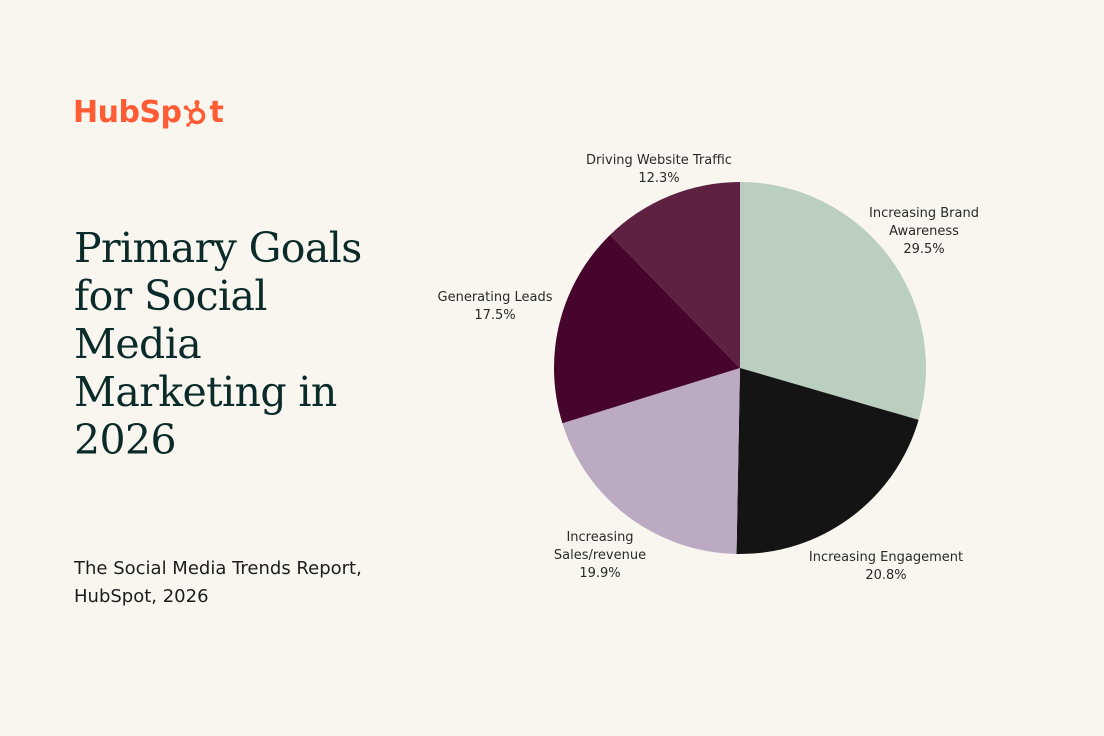  What do you see at coordinates (216, 112) in the screenshot?
I see `logo-text-end: t` at bounding box center [216, 112].